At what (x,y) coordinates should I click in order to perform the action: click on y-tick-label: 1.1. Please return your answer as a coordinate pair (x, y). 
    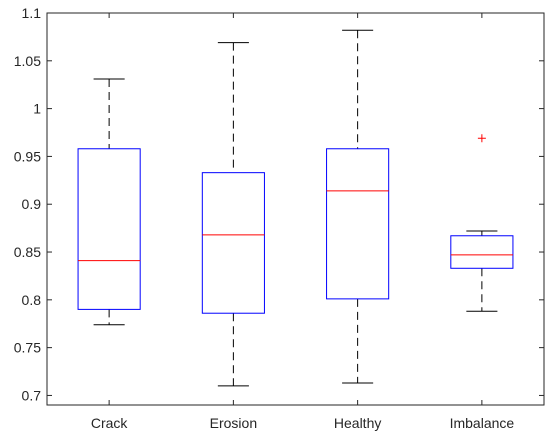
    Looking at the image, I should click on (32, 13).